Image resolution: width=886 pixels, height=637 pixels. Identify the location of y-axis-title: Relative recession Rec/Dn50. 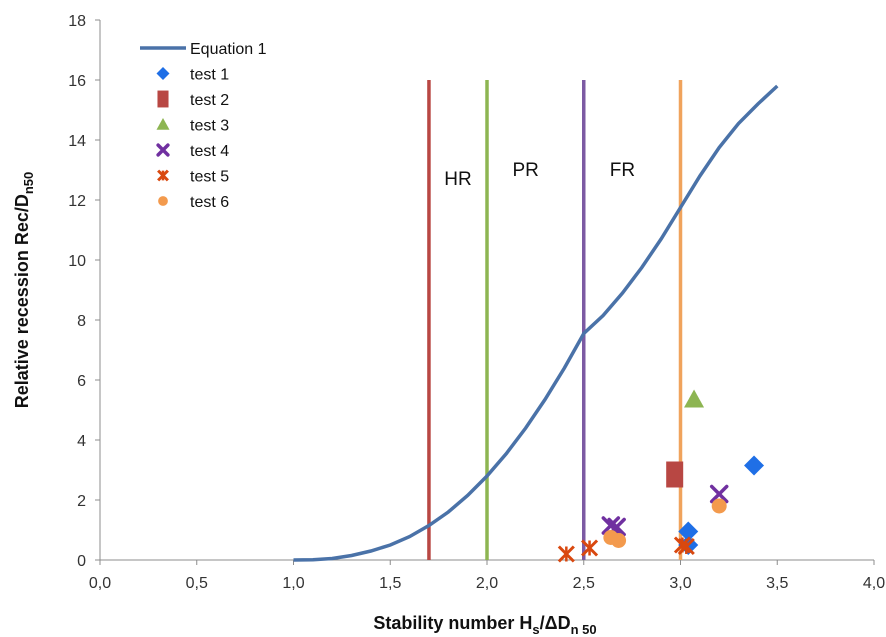
(24, 290).